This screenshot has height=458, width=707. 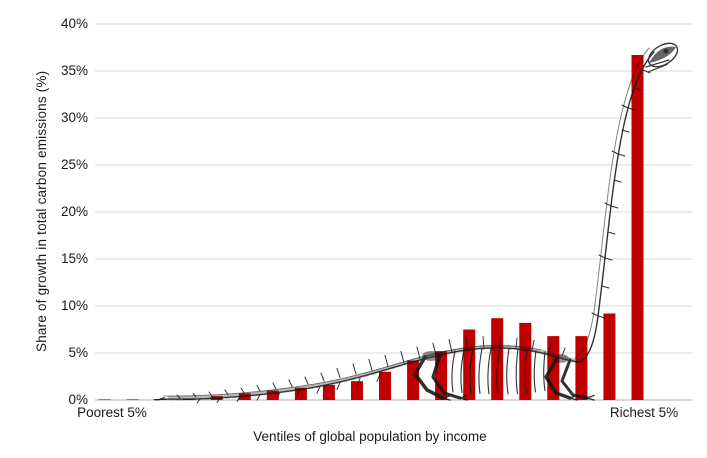 What do you see at coordinates (78, 399) in the screenshot?
I see `y-tick-label-0%: 0%` at bounding box center [78, 399].